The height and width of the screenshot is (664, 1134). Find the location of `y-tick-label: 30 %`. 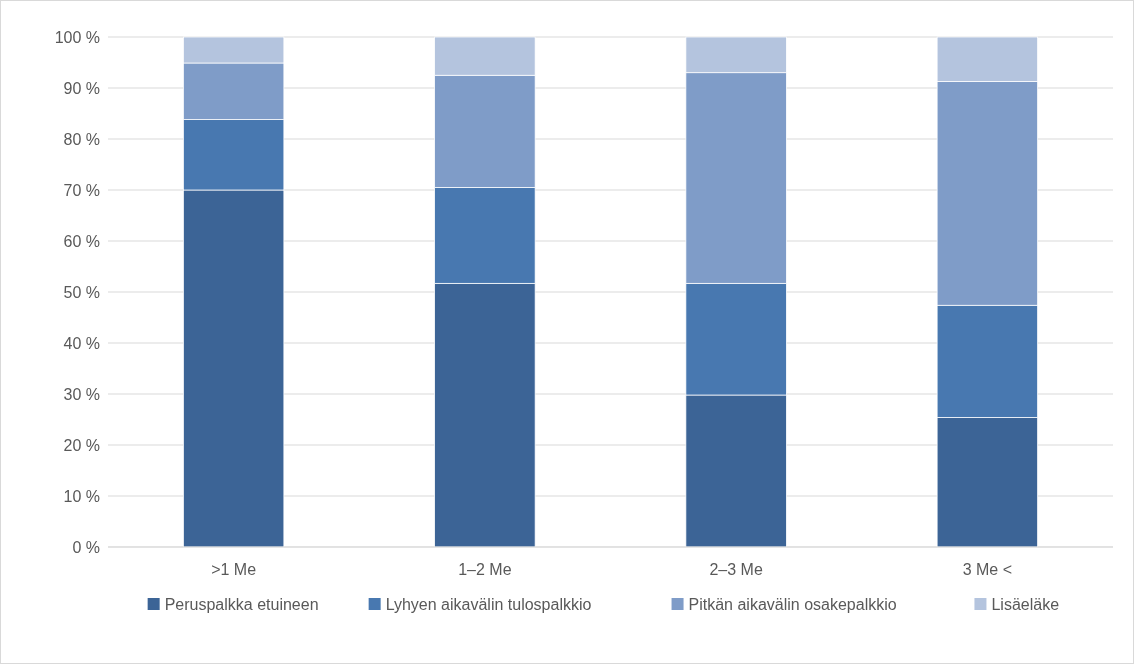

y-tick-label: 30 % is located at coordinates (81, 394).